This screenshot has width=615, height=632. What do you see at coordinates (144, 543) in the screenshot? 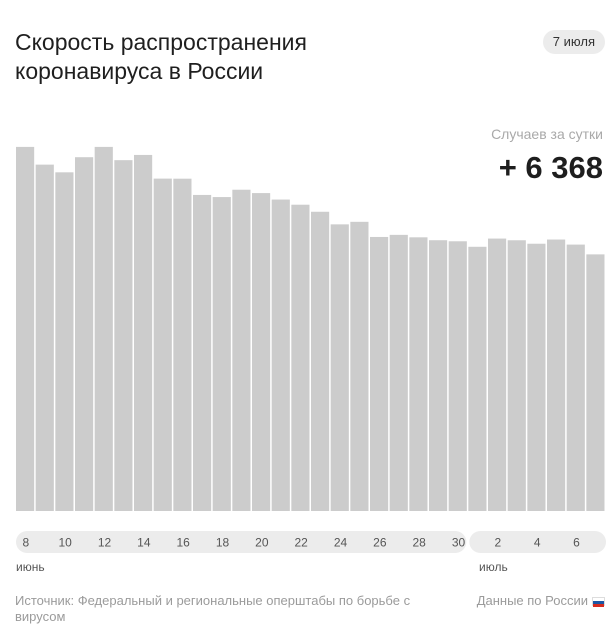
I see `tick-label-14: 14` at bounding box center [144, 543].